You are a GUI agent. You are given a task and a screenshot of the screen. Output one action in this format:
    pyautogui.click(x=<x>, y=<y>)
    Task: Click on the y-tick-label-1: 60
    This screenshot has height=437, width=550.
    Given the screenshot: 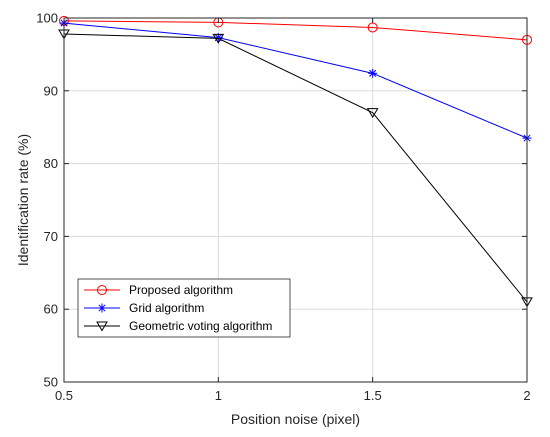 What is the action you would take?
    pyautogui.click(x=51, y=309)
    